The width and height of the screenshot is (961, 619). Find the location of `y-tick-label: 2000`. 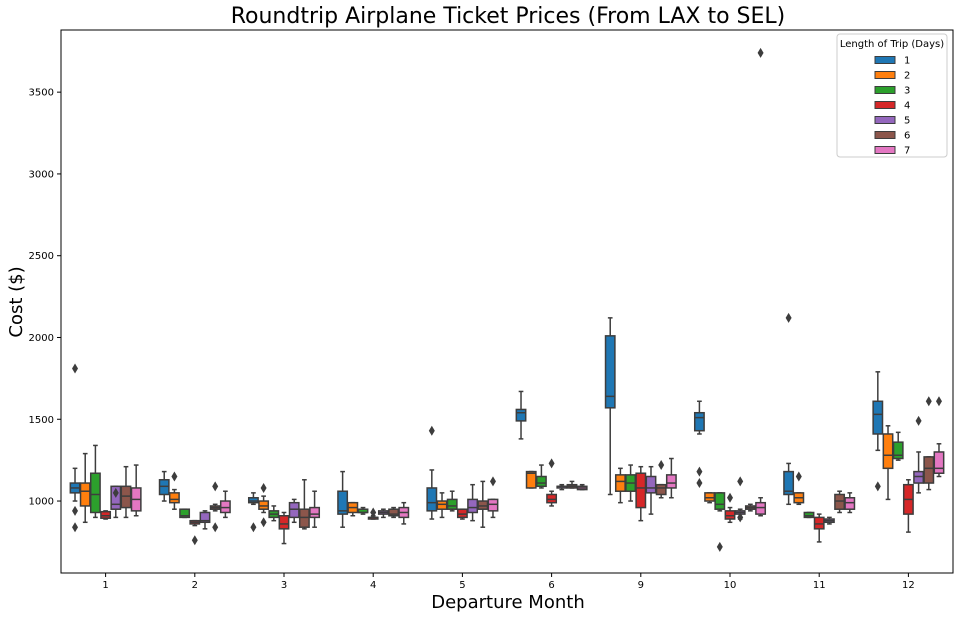

y-tick-label: 2000 is located at coordinates (41, 338).